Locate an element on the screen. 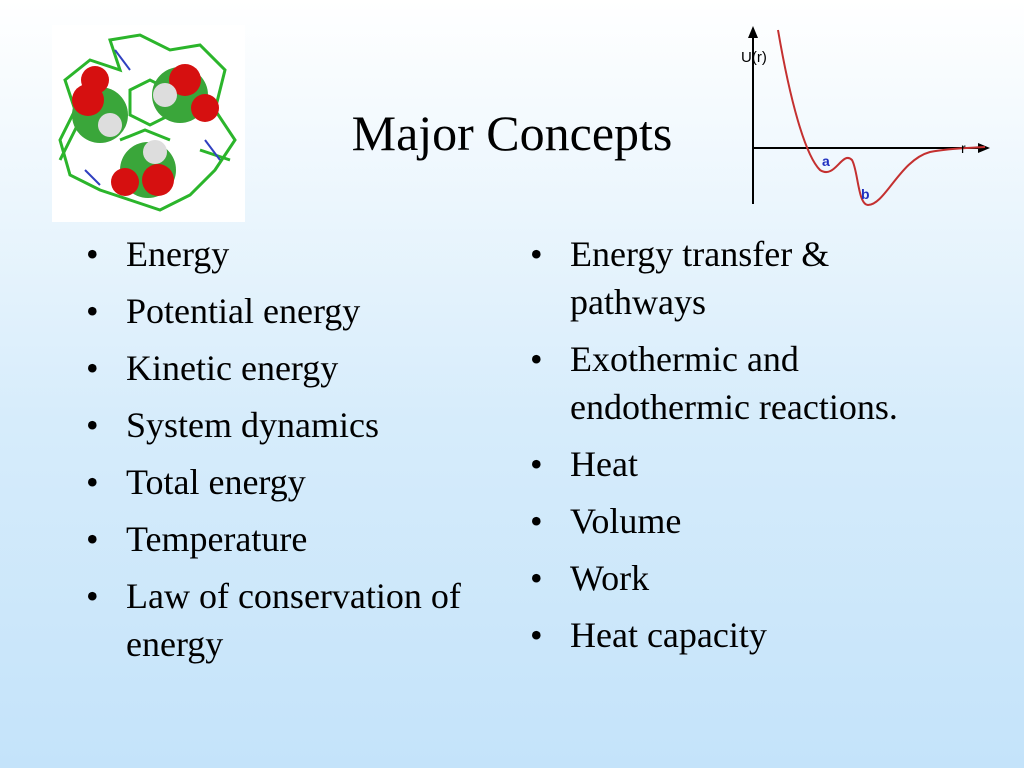 This screenshot has height=768, width=1024. slide-title: Major Concepts is located at coordinates (512, 133).